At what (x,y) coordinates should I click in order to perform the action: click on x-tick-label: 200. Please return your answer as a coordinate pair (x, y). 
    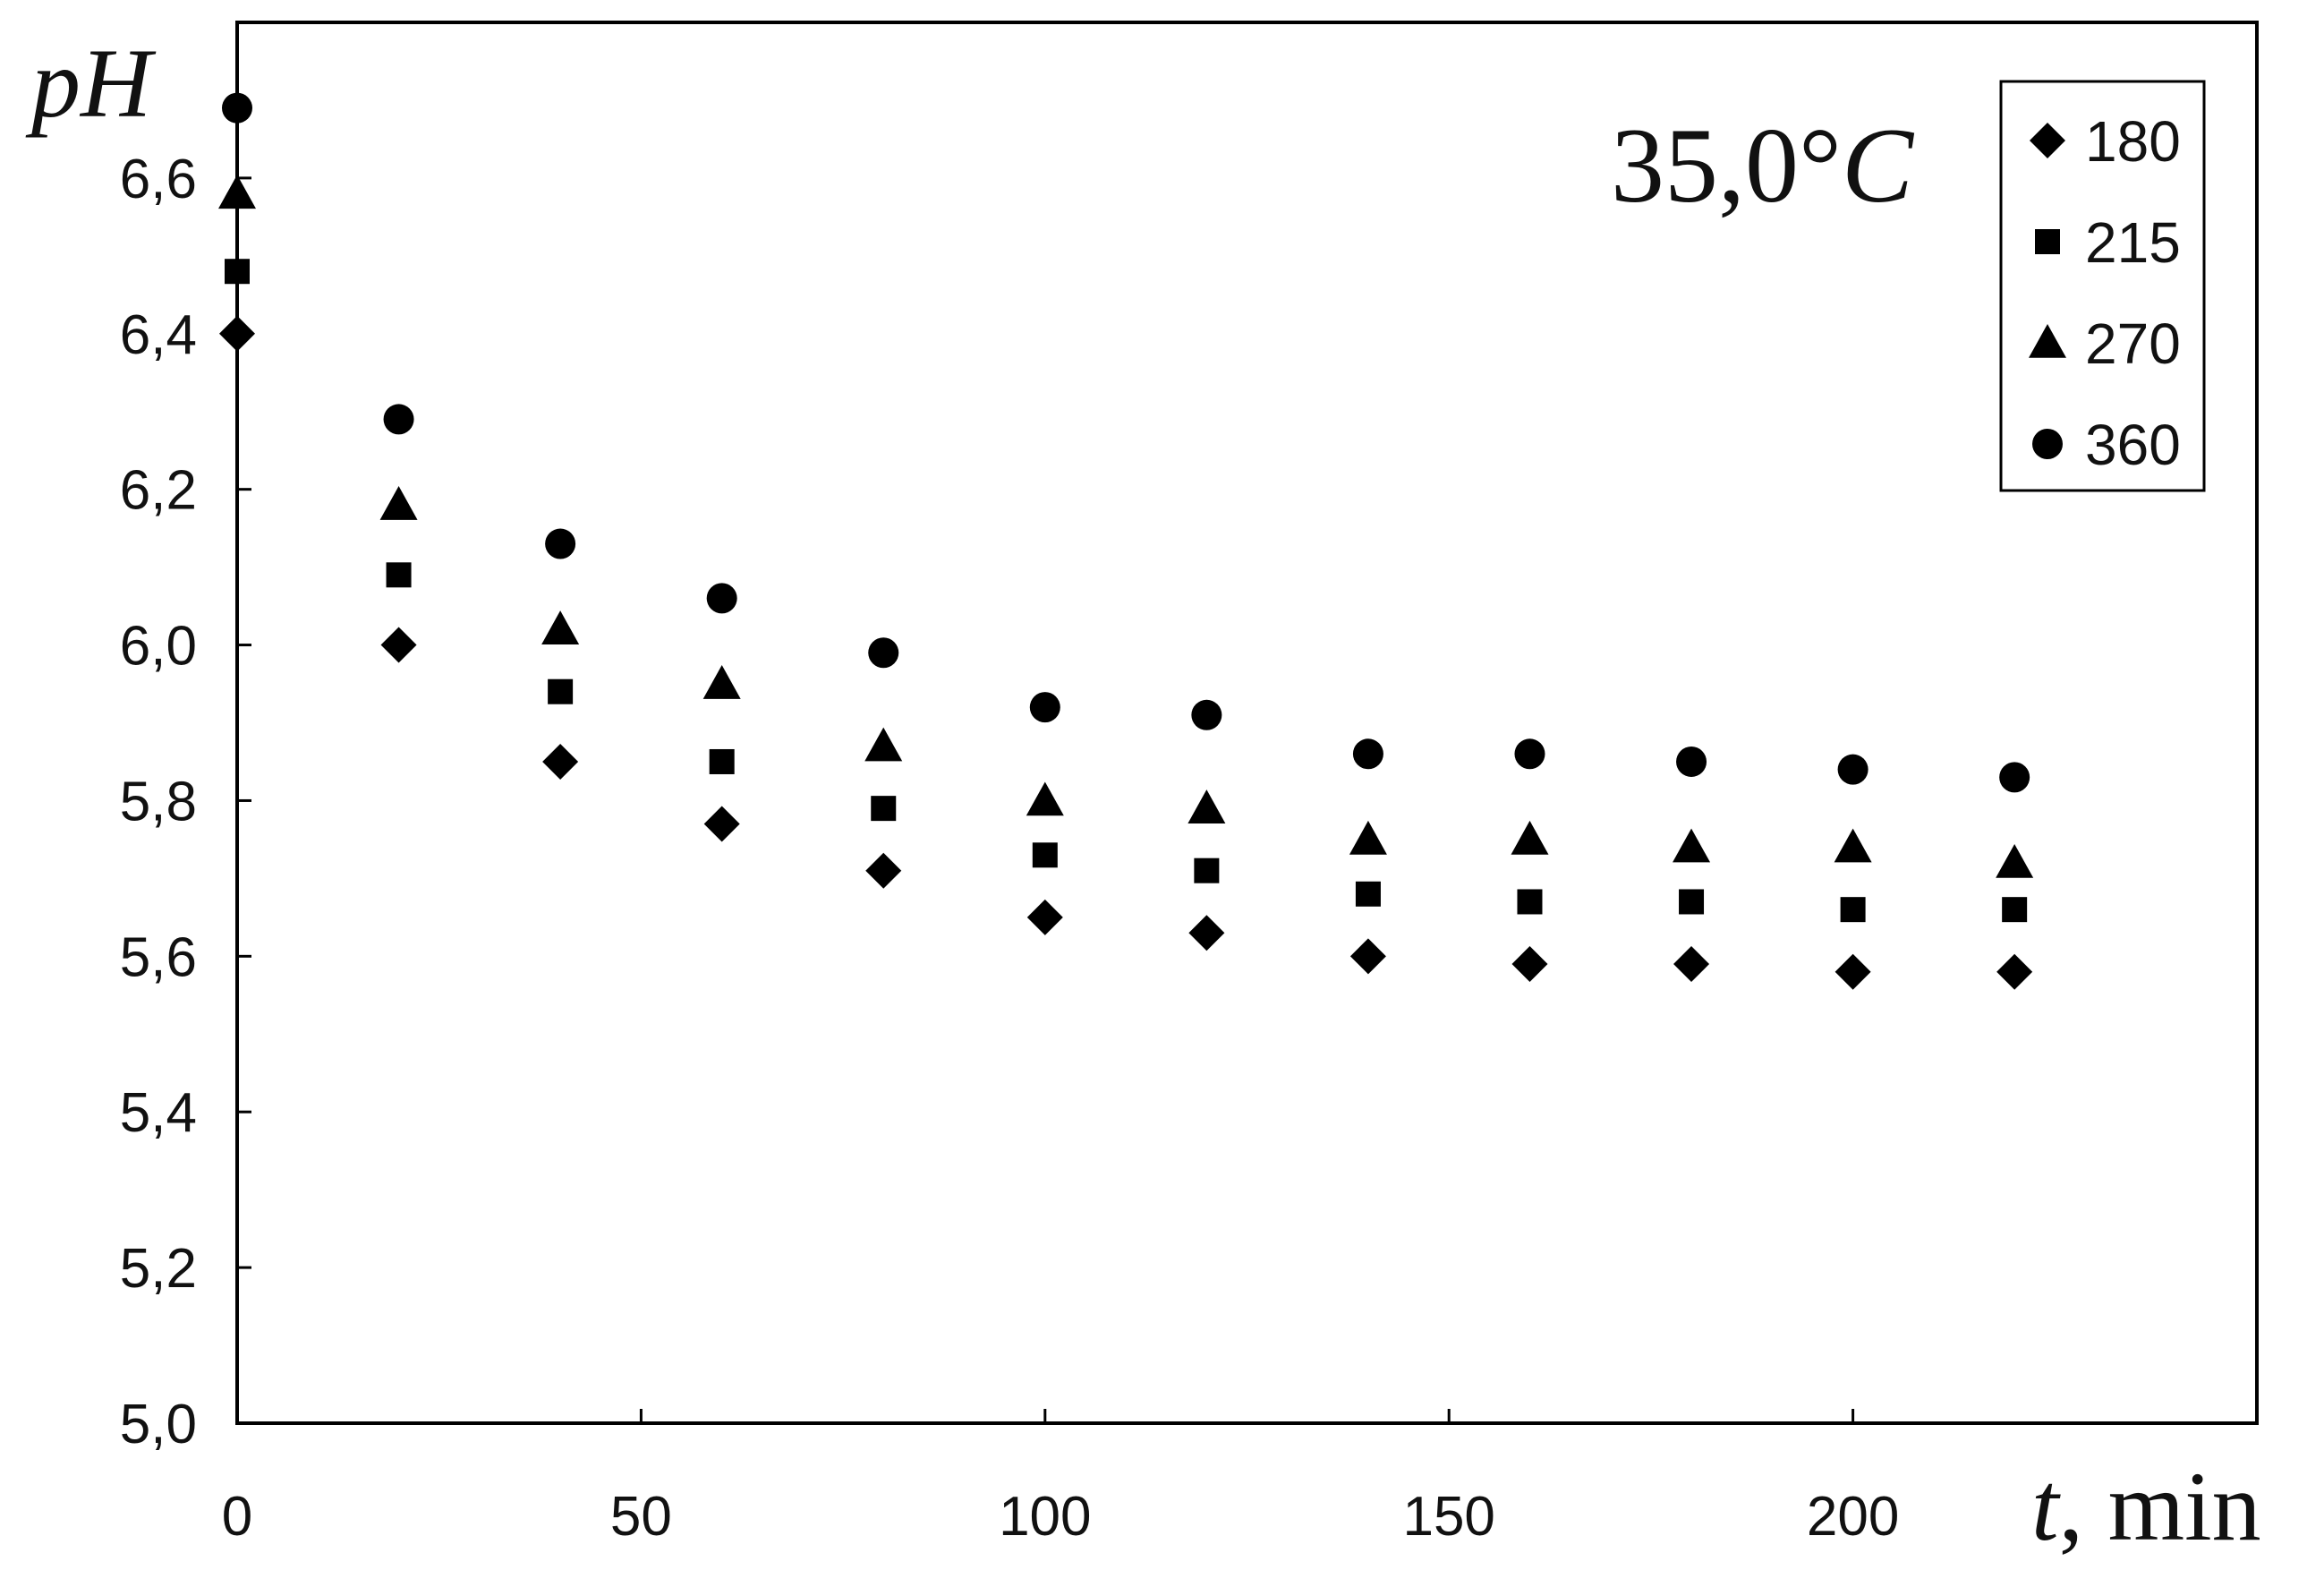
    Looking at the image, I should click on (1853, 1517).